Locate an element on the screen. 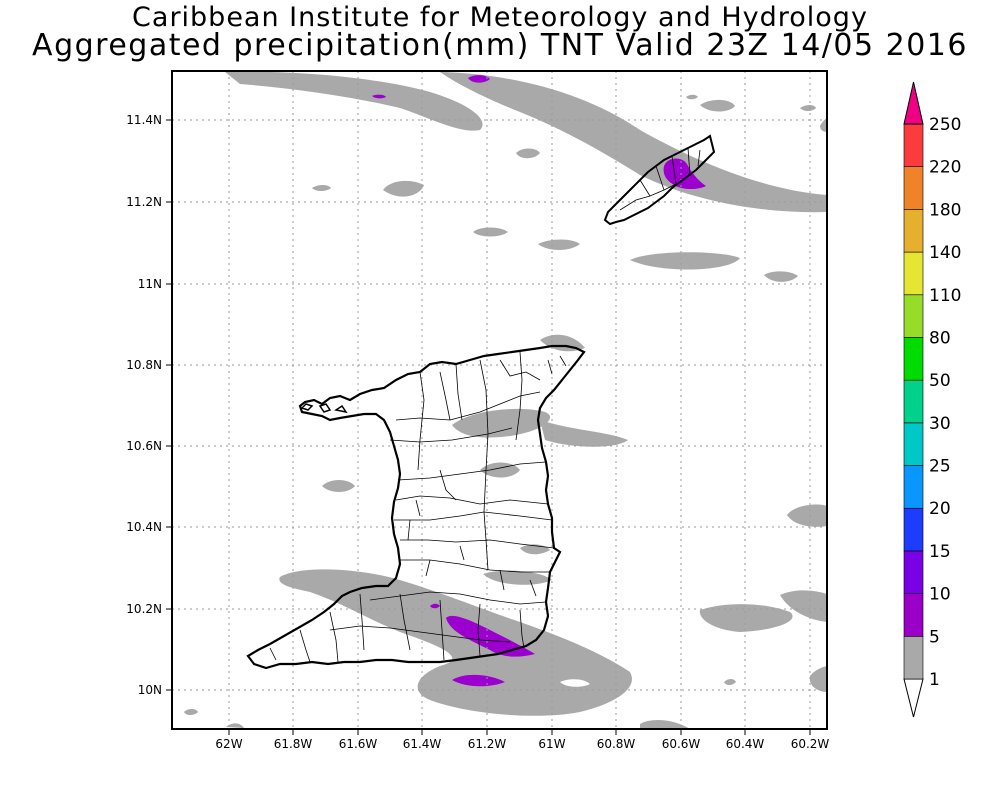  lon-tick-label: 61.8W is located at coordinates (293, 744).